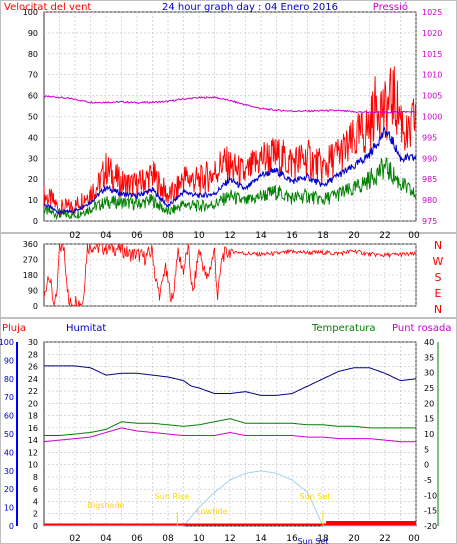  I want to click on compass-label: W, so click(438, 261).